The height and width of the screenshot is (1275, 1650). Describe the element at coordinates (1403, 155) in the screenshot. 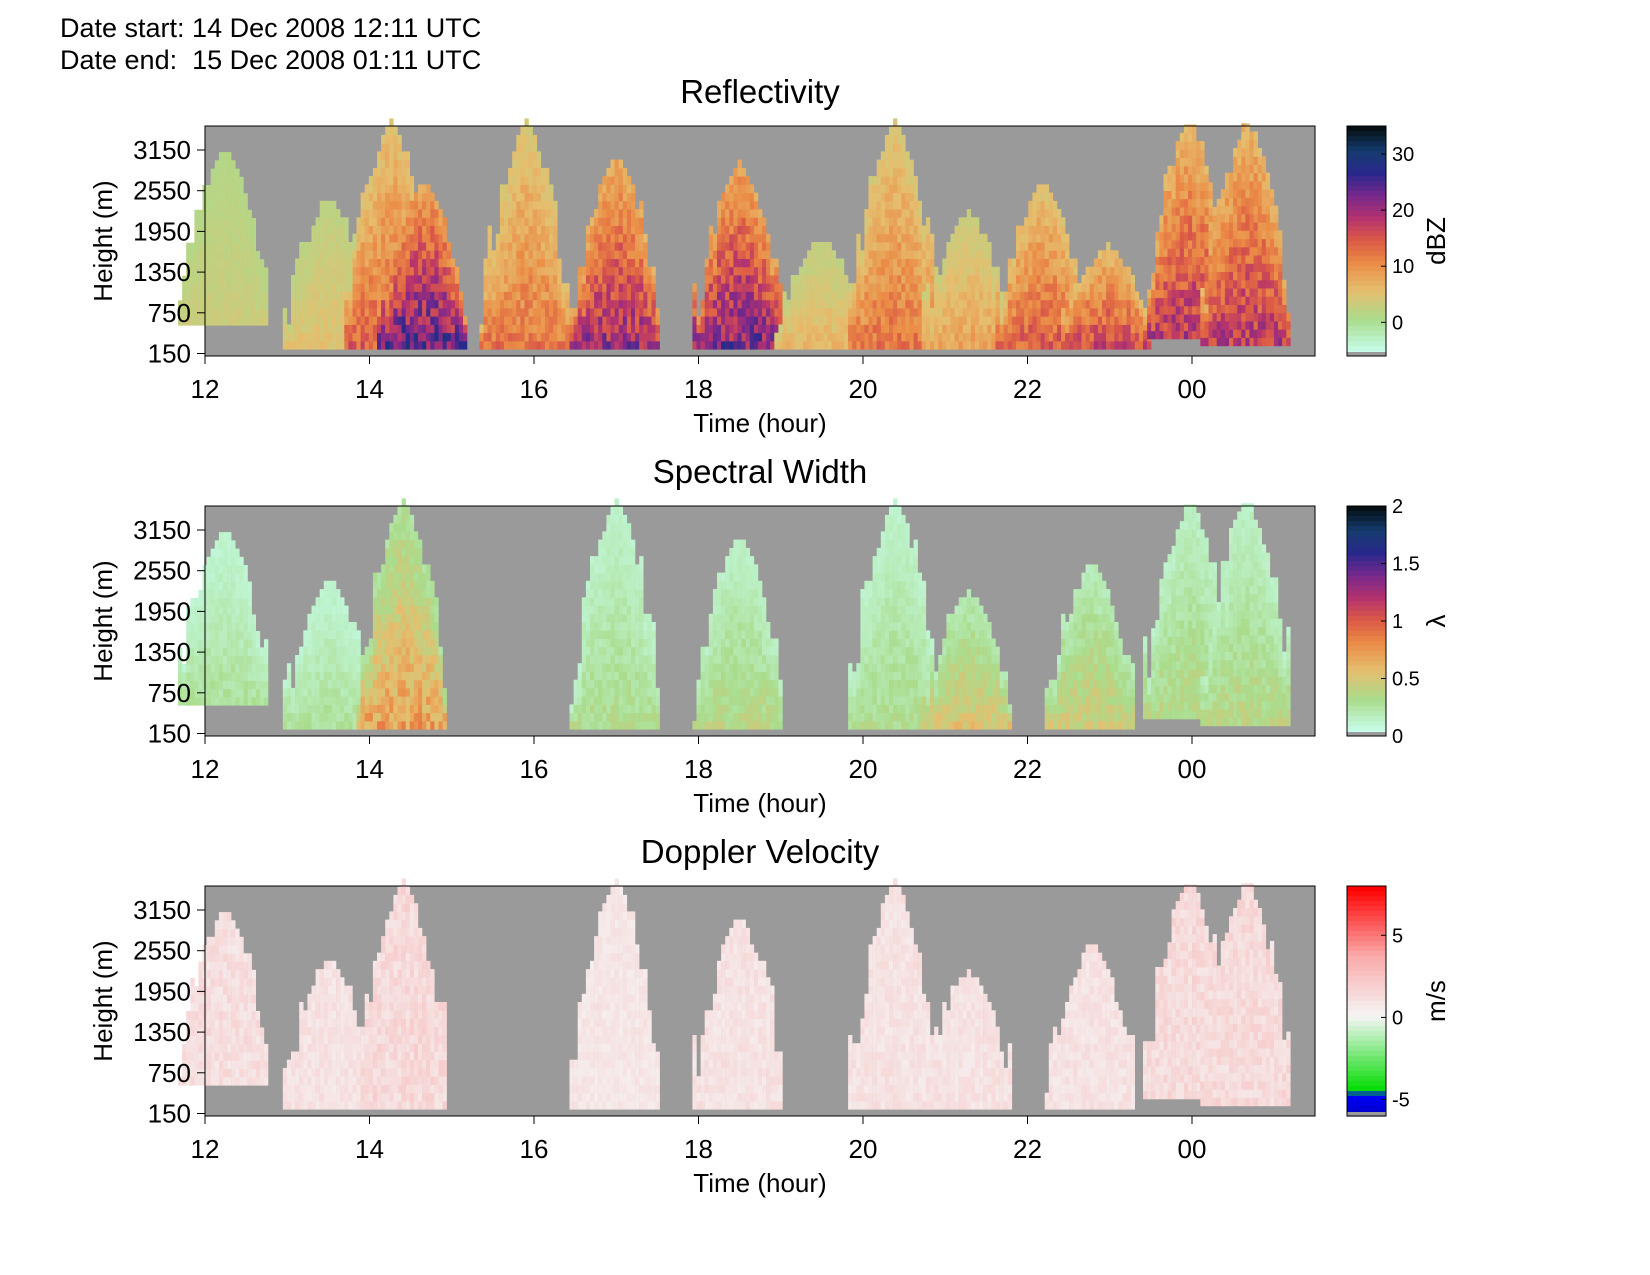

I see `colorbar-tick-label: 30` at that location.